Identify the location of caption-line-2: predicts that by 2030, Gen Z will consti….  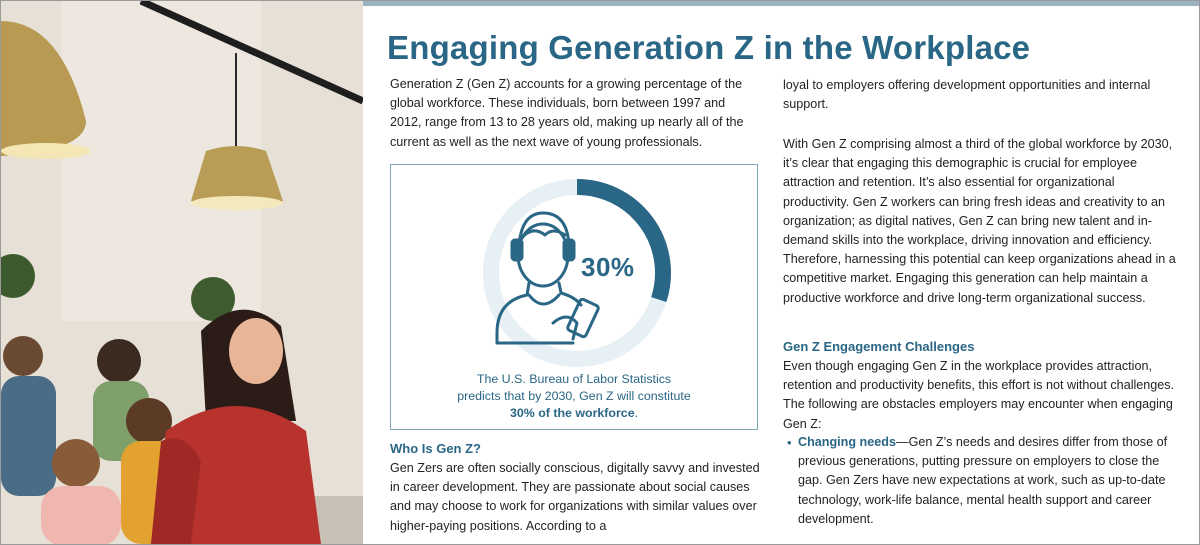
(574, 396).